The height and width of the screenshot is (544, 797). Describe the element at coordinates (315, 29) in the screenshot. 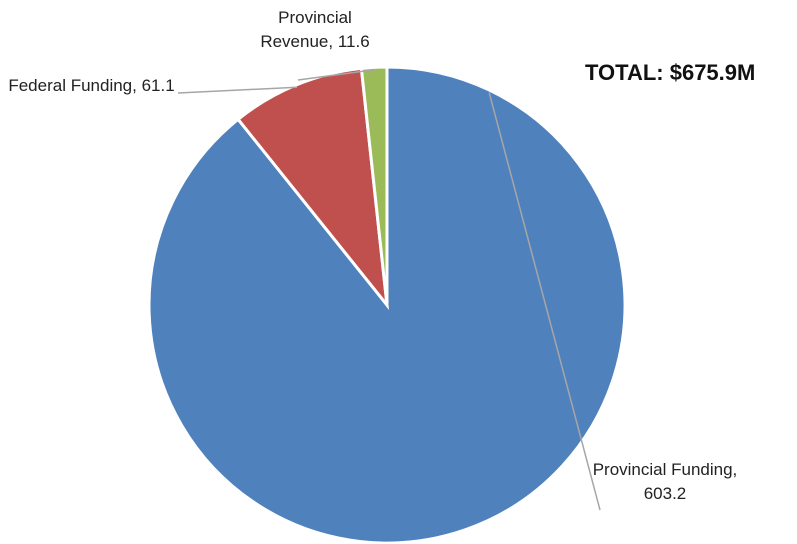

I see `data-label: Provincial Revenue, 11.6` at that location.